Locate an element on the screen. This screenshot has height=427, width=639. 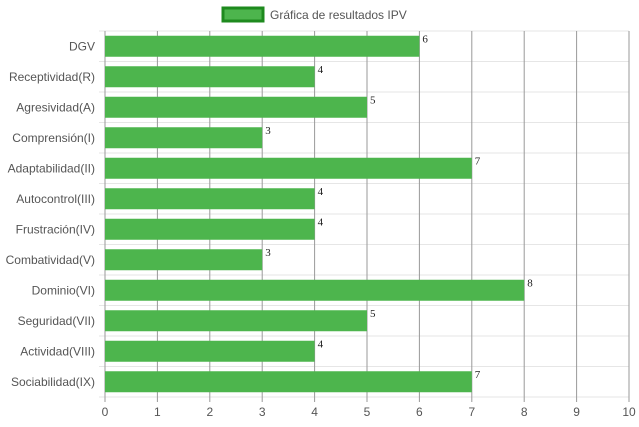
category-label: Dominio(VI) is located at coordinates (63, 290).